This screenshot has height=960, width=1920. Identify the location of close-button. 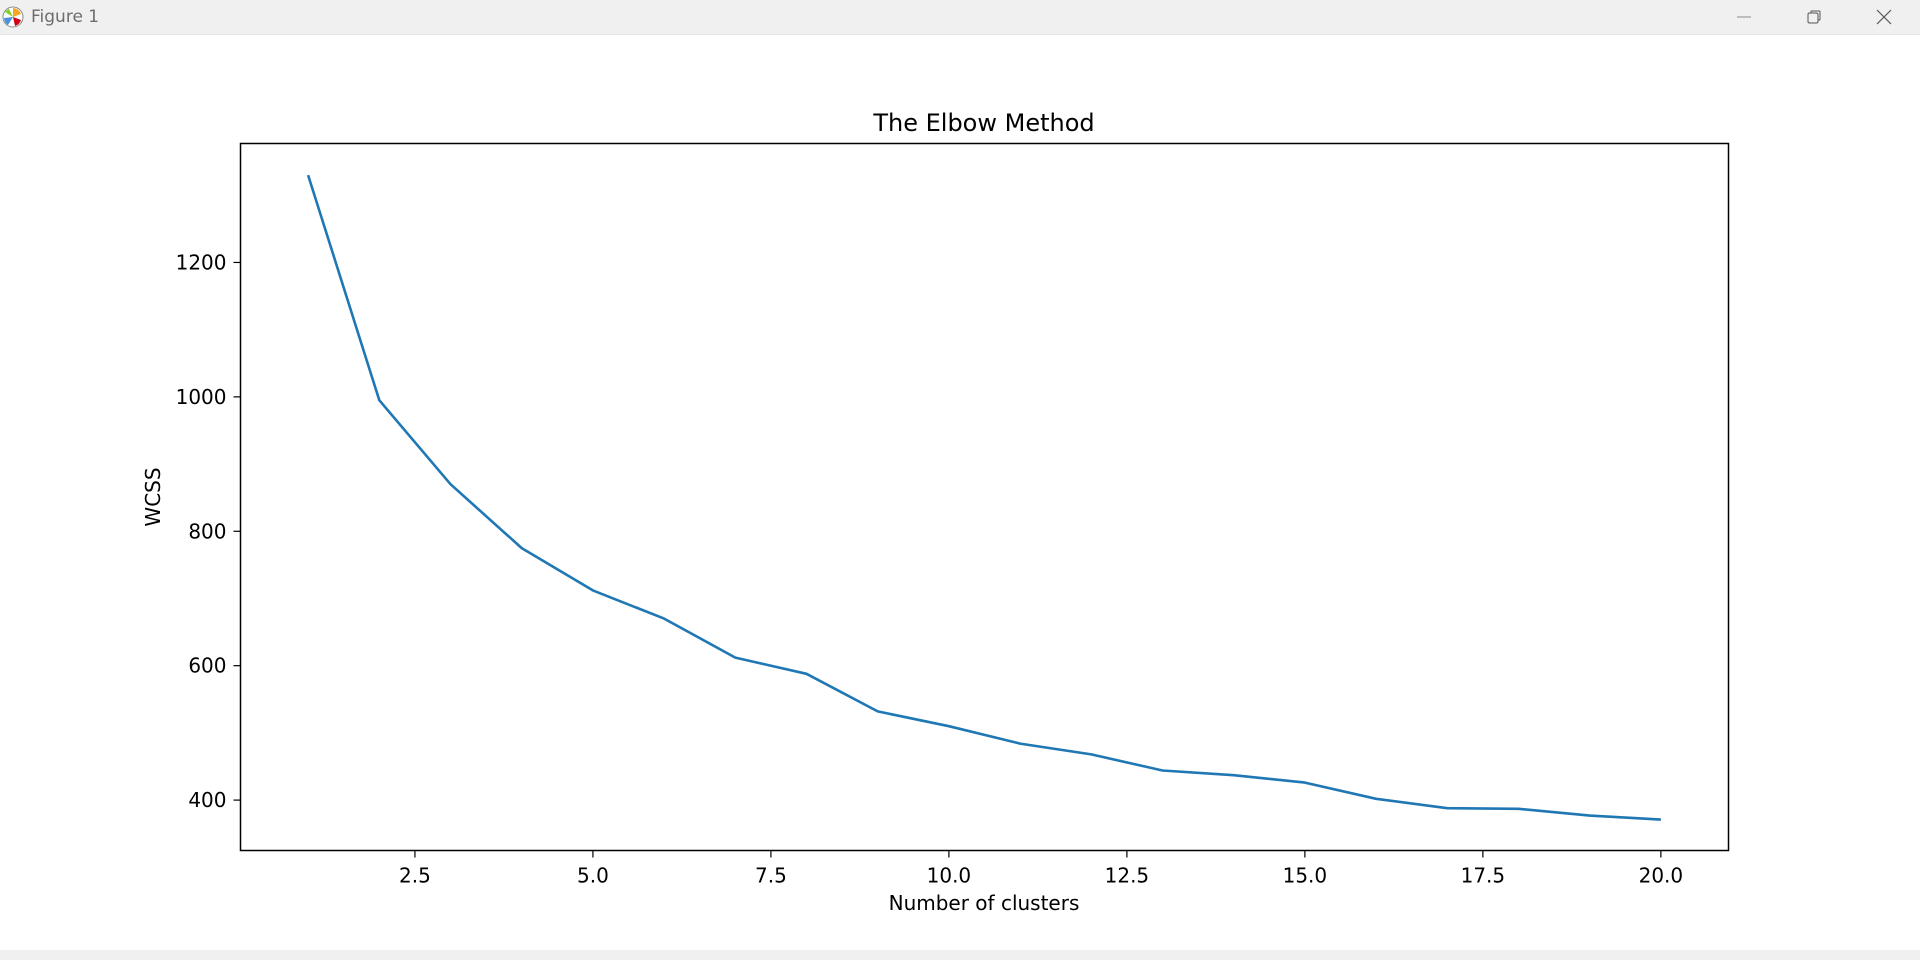
(1884, 17).